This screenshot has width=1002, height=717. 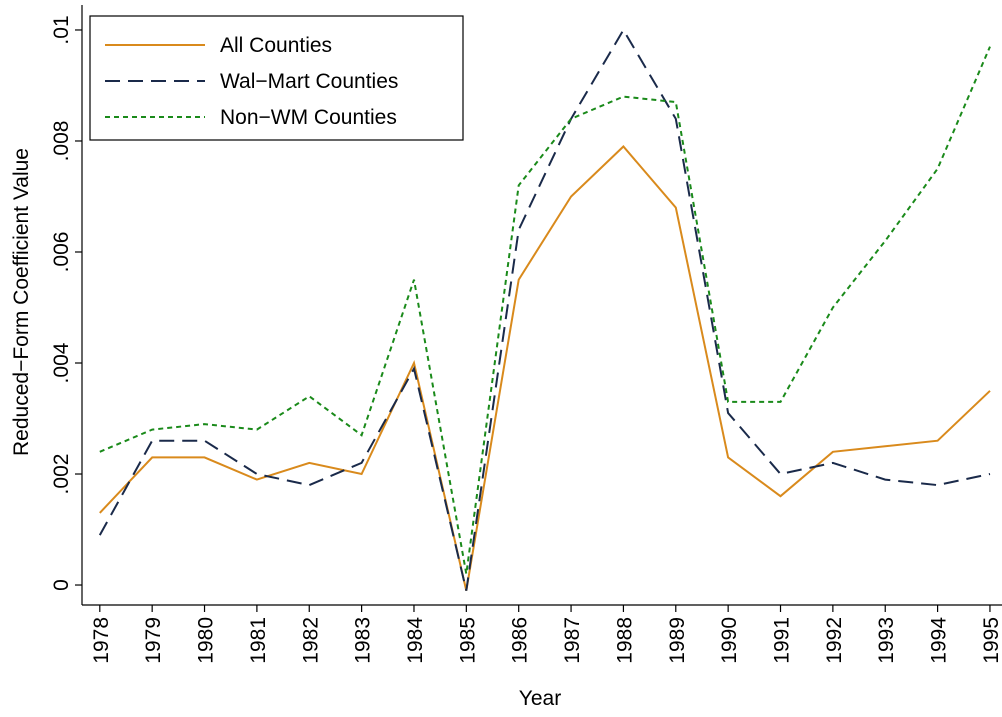 What do you see at coordinates (677, 640) in the screenshot?
I see `x-tick-label: 1989` at bounding box center [677, 640].